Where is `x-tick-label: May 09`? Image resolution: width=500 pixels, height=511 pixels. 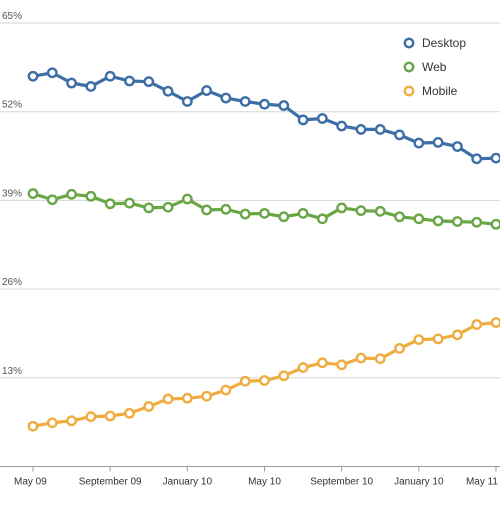 x-tick-label: May 09 is located at coordinates (30, 482).